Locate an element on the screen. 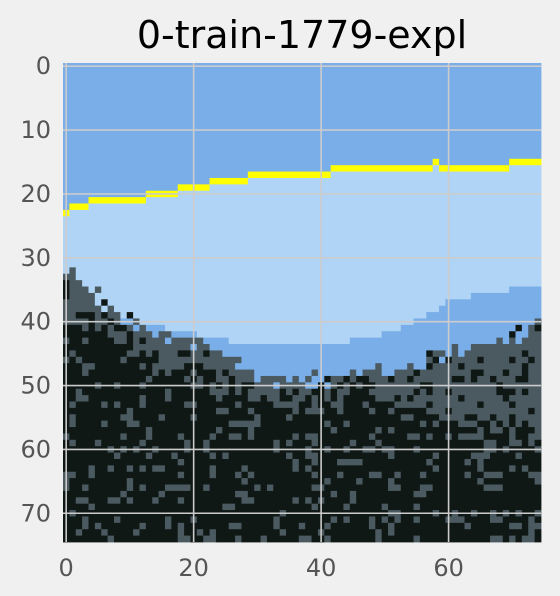 This screenshot has height=596, width=560. y-axis-ticks: 0 10 20 30 40 50 60 70 is located at coordinates (35, 289).